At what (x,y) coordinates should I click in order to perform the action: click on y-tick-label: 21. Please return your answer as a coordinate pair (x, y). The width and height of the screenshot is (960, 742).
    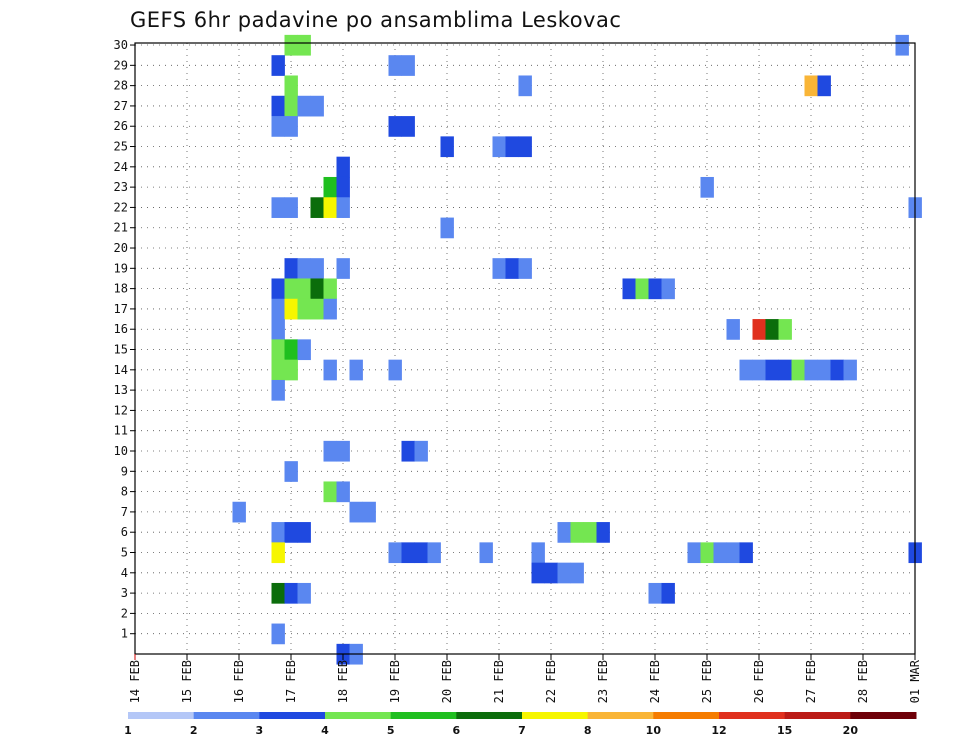
    Looking at the image, I should click on (121, 228).